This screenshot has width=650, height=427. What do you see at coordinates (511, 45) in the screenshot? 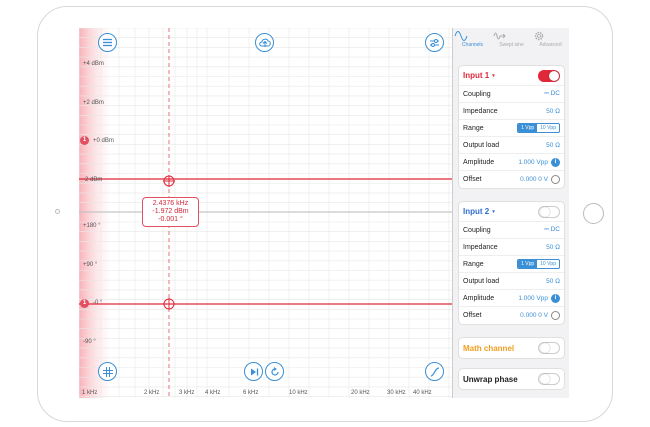
I see `tab-label: Swept sine` at bounding box center [511, 45].